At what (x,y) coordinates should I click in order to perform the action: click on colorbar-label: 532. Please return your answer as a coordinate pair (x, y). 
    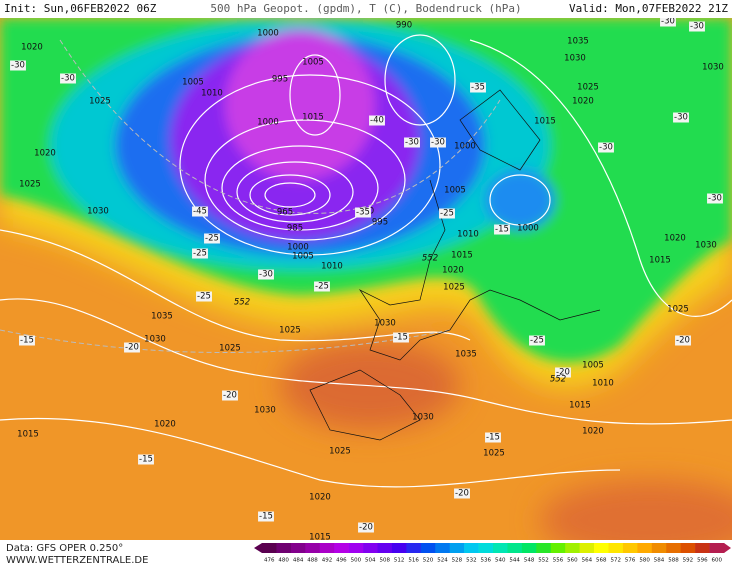
    Looking at the image, I should click on (471, 561).